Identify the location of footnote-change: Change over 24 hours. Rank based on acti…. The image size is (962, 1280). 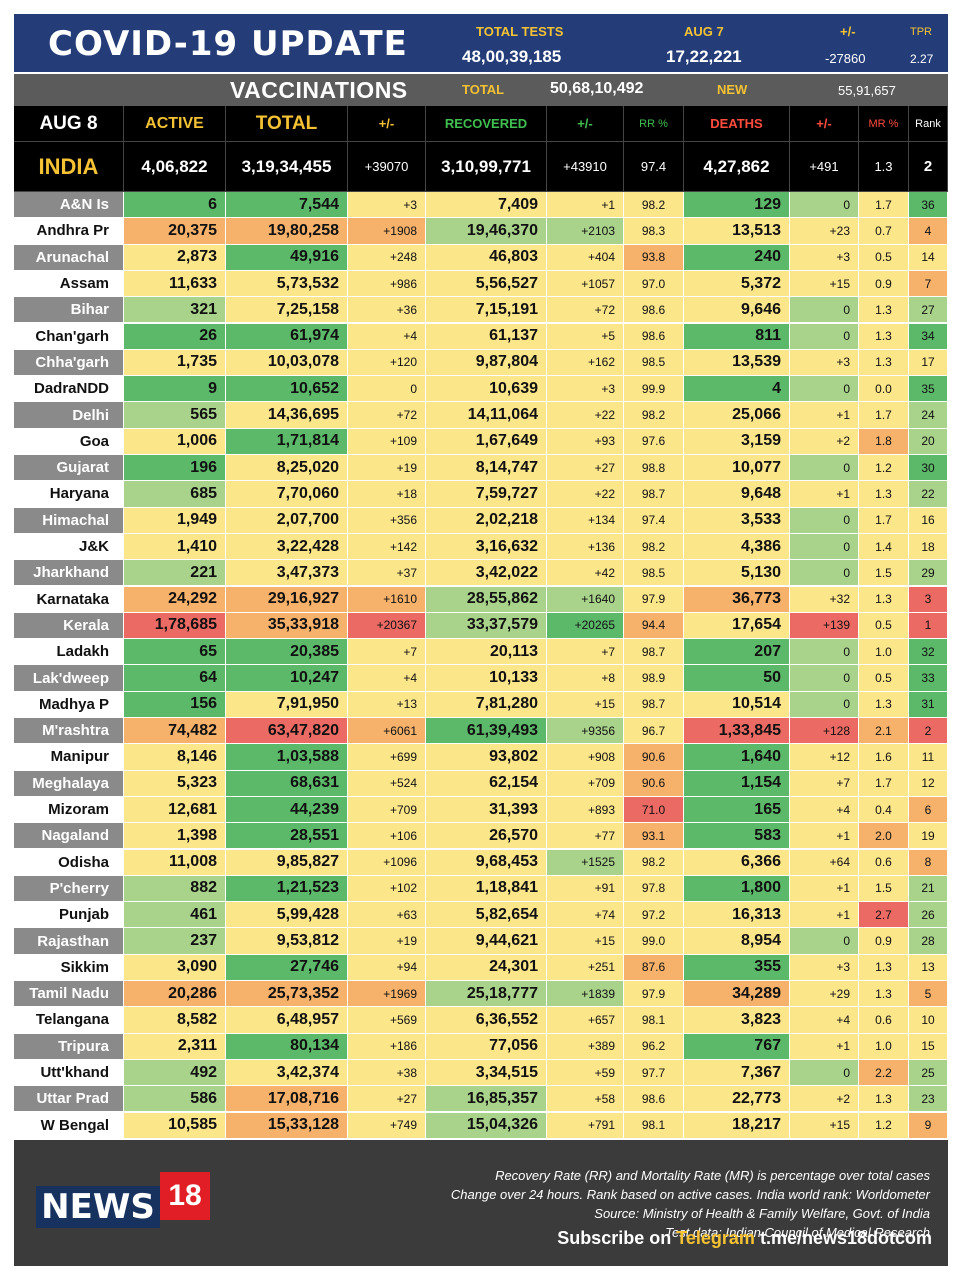
(690, 1194).